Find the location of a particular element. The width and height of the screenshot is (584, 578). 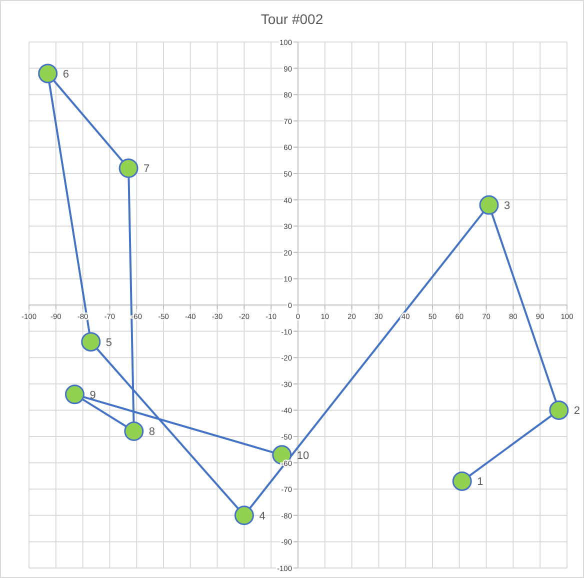

annotation: 4 is located at coordinates (262, 516).